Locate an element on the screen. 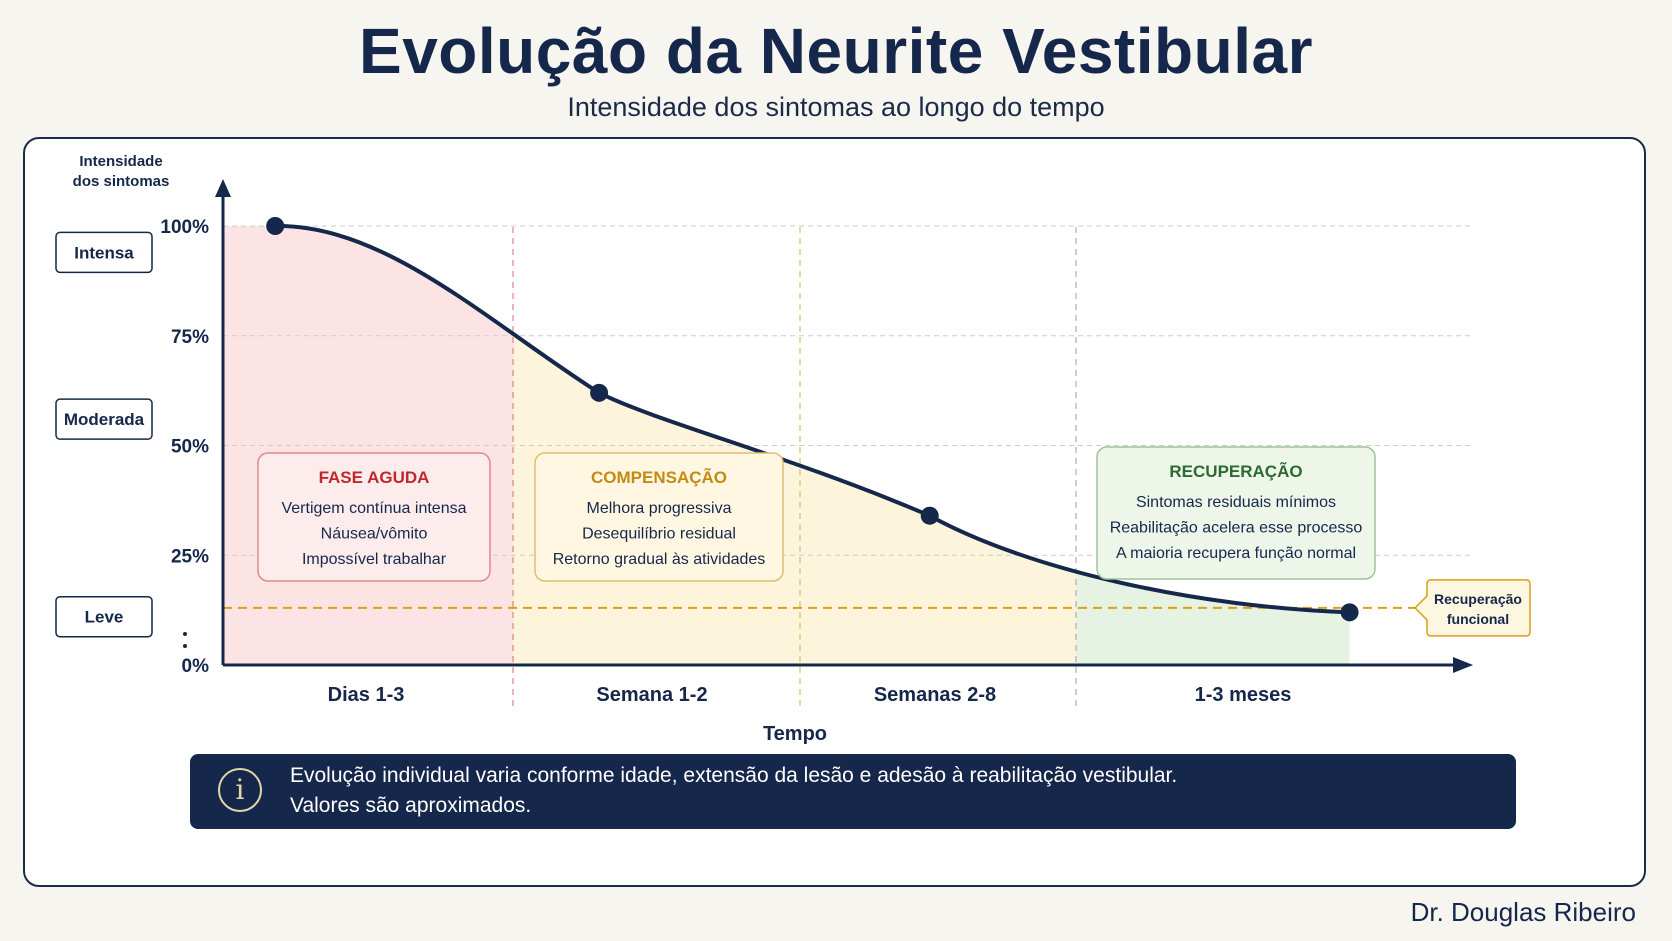 This screenshot has height=941, width=1672. phase-item: Reabilitação acelera esse processo is located at coordinates (1236, 528).